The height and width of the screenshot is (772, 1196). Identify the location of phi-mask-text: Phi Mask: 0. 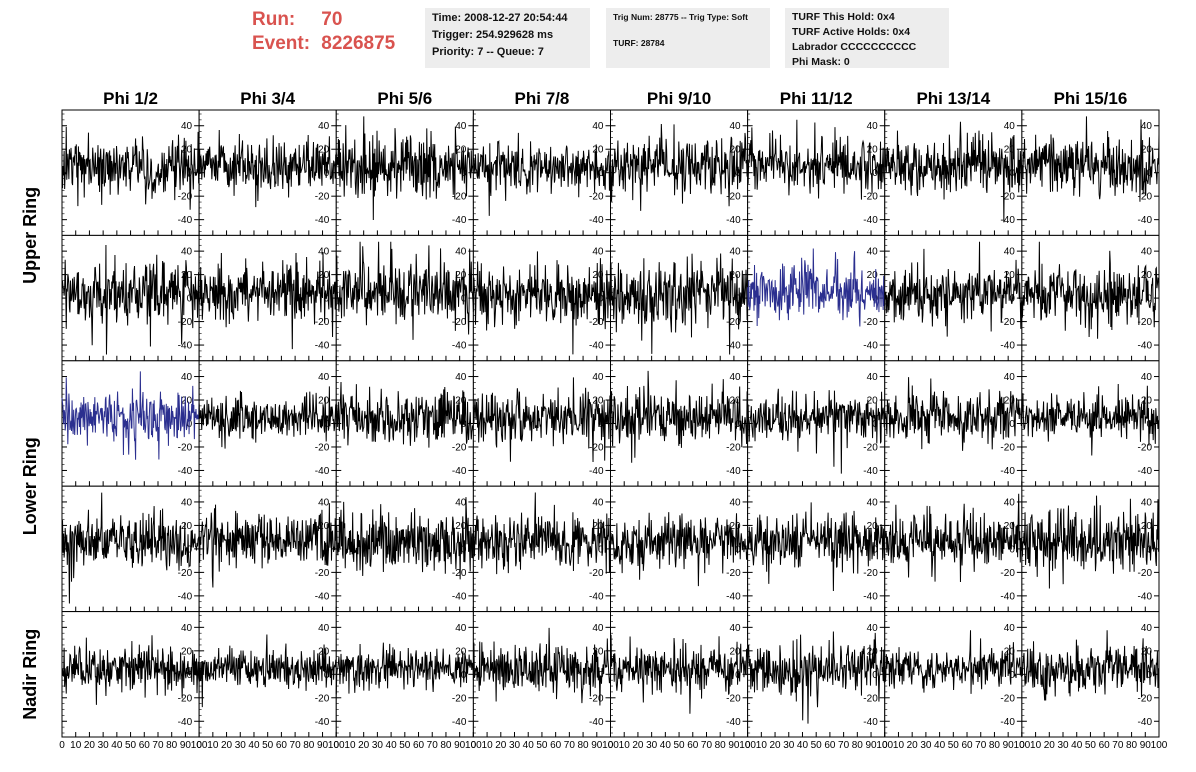
(821, 62).